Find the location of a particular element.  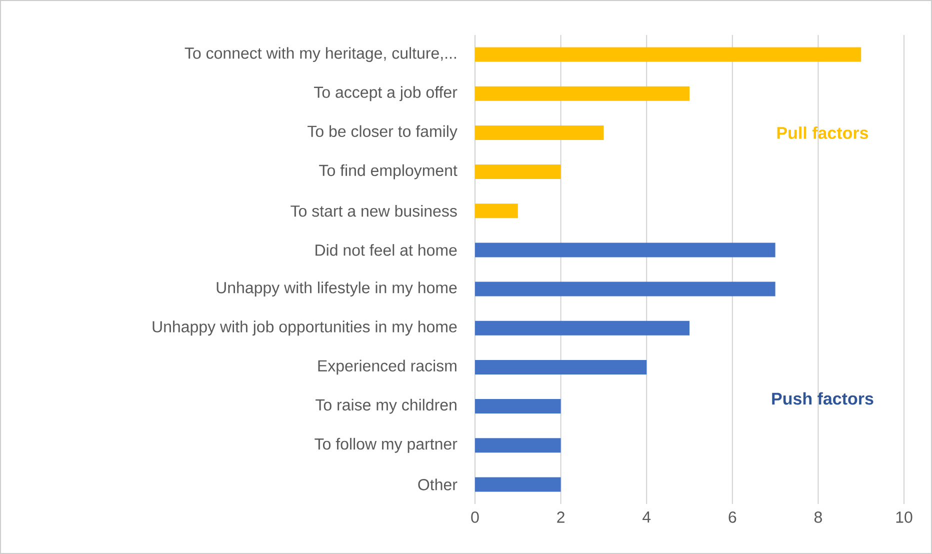

y-tick-label: Experienced racism is located at coordinates (387, 367).